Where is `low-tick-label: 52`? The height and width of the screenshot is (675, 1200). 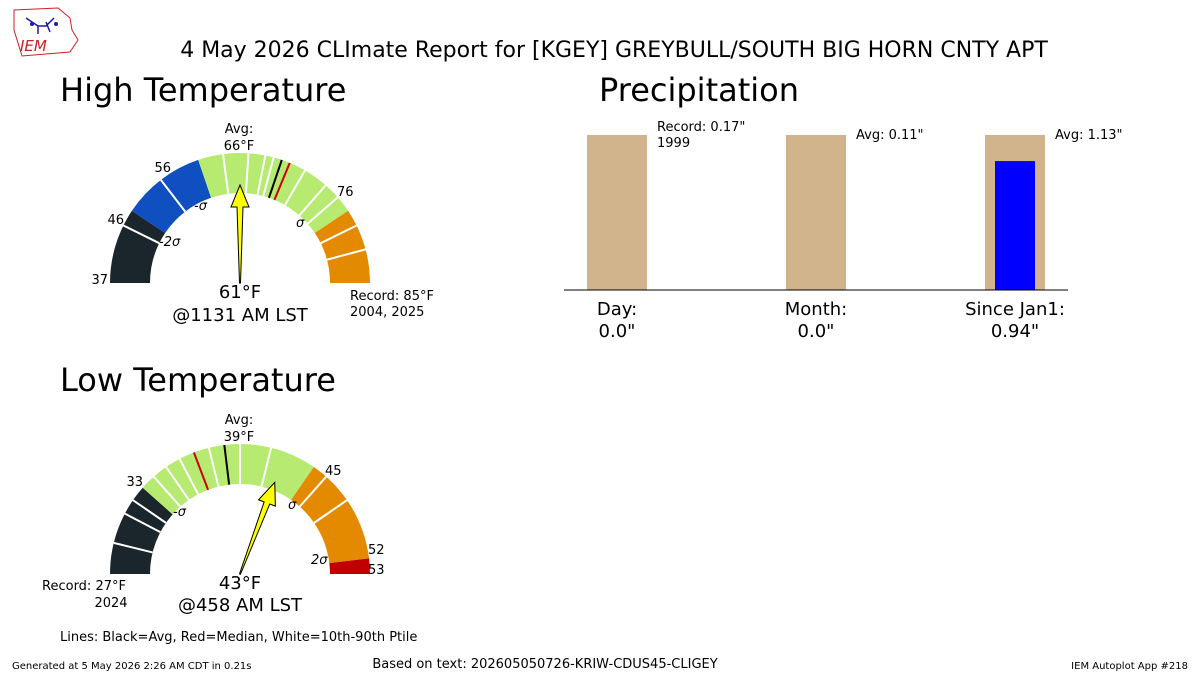
low-tick-label: 52 is located at coordinates (376, 550).